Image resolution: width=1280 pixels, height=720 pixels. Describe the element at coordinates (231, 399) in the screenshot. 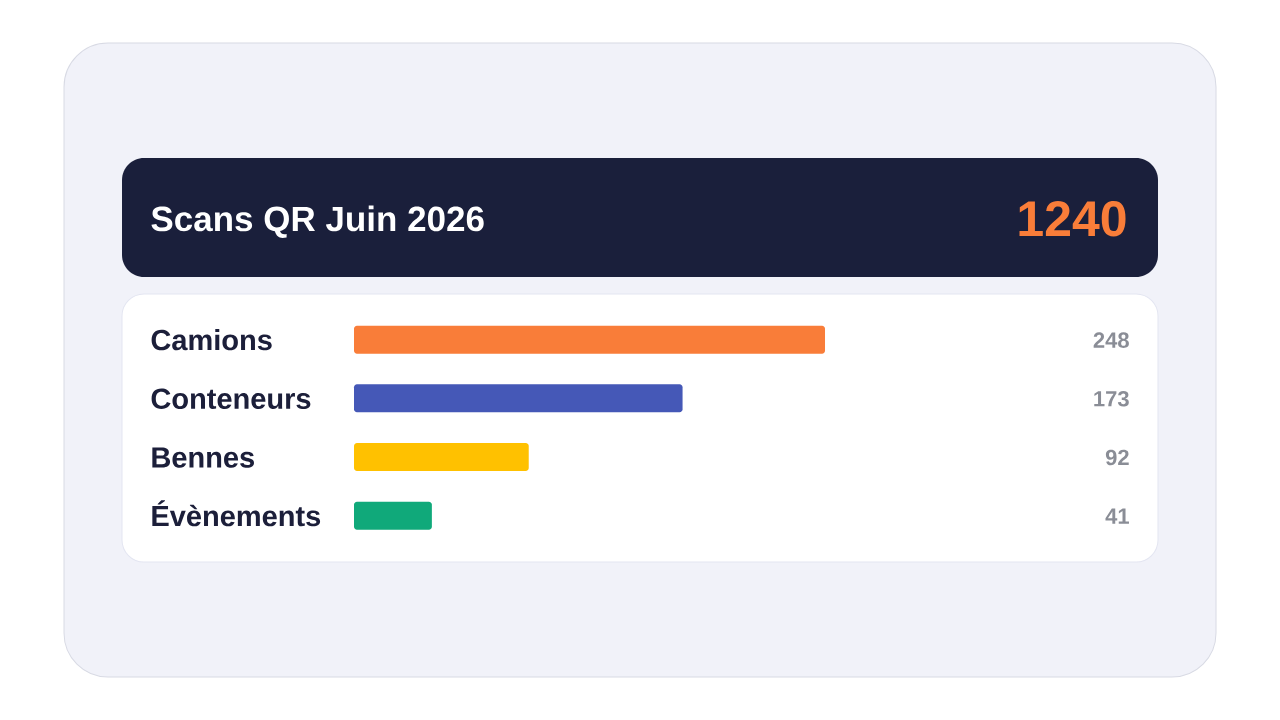

I see `y-tick-label: Conteneurs` at that location.